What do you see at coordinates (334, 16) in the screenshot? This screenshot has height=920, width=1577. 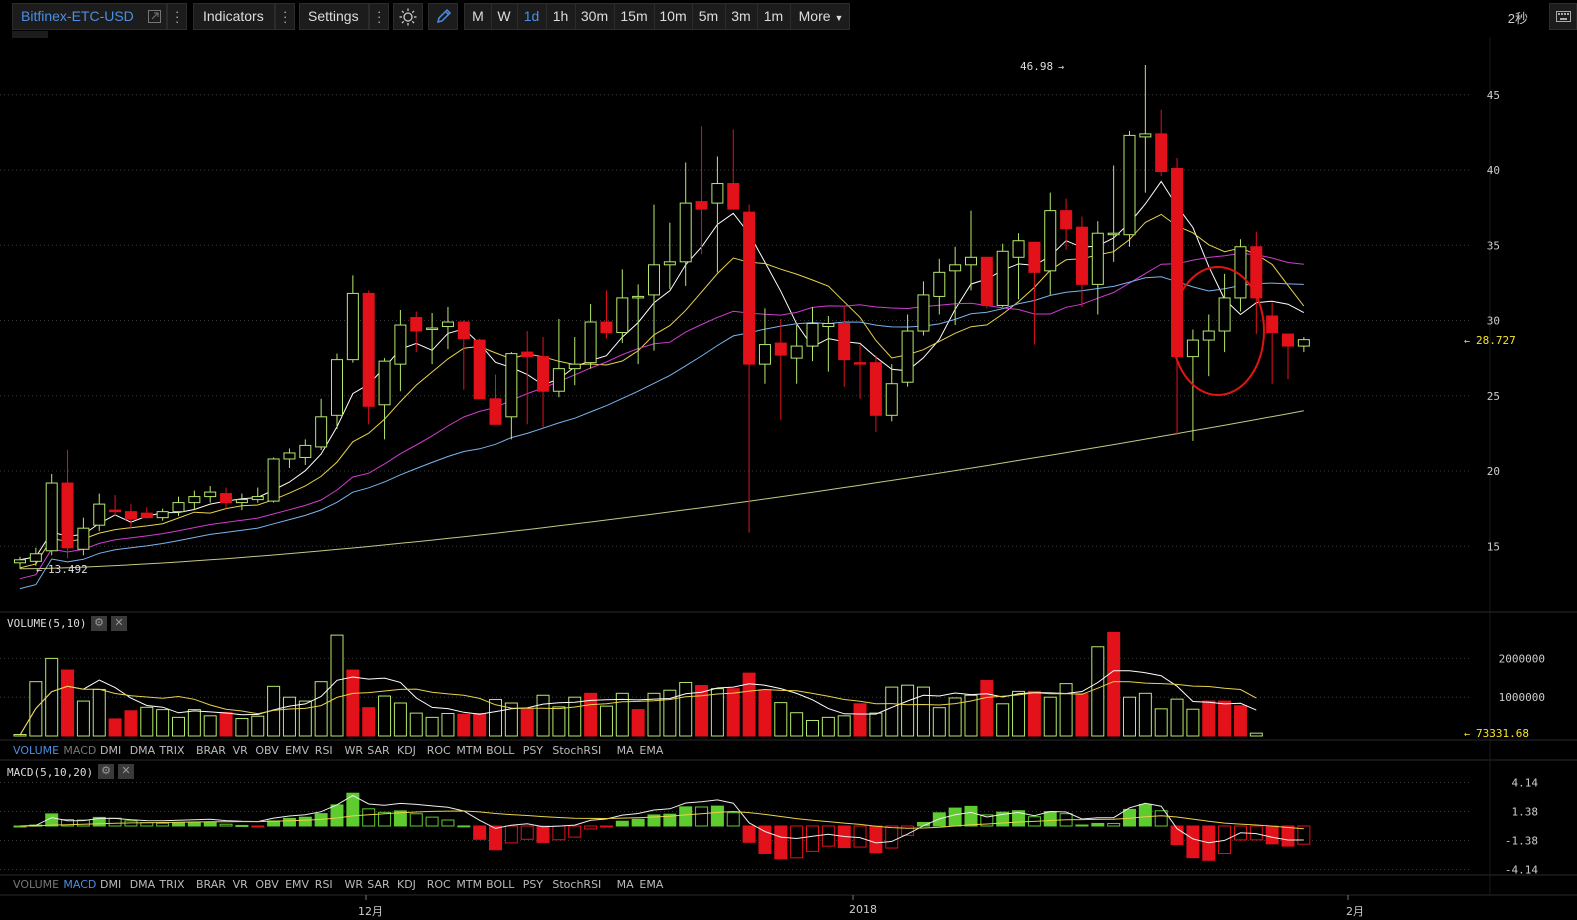 I see `settings-button: Settings` at bounding box center [334, 16].